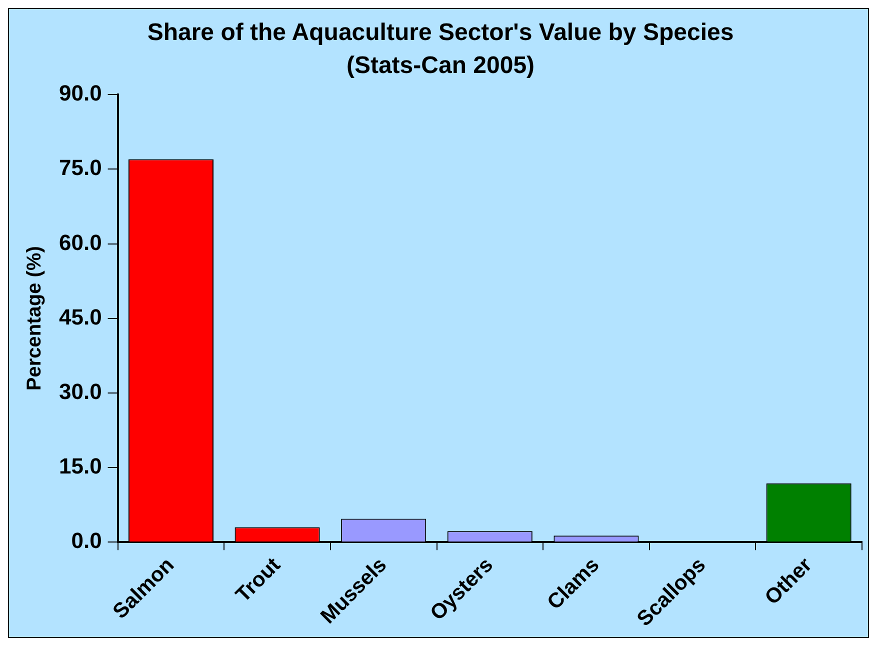 This screenshot has height=646, width=877. Describe the element at coordinates (86, 541) in the screenshot. I see `y-tick-label: 0.0` at that location.